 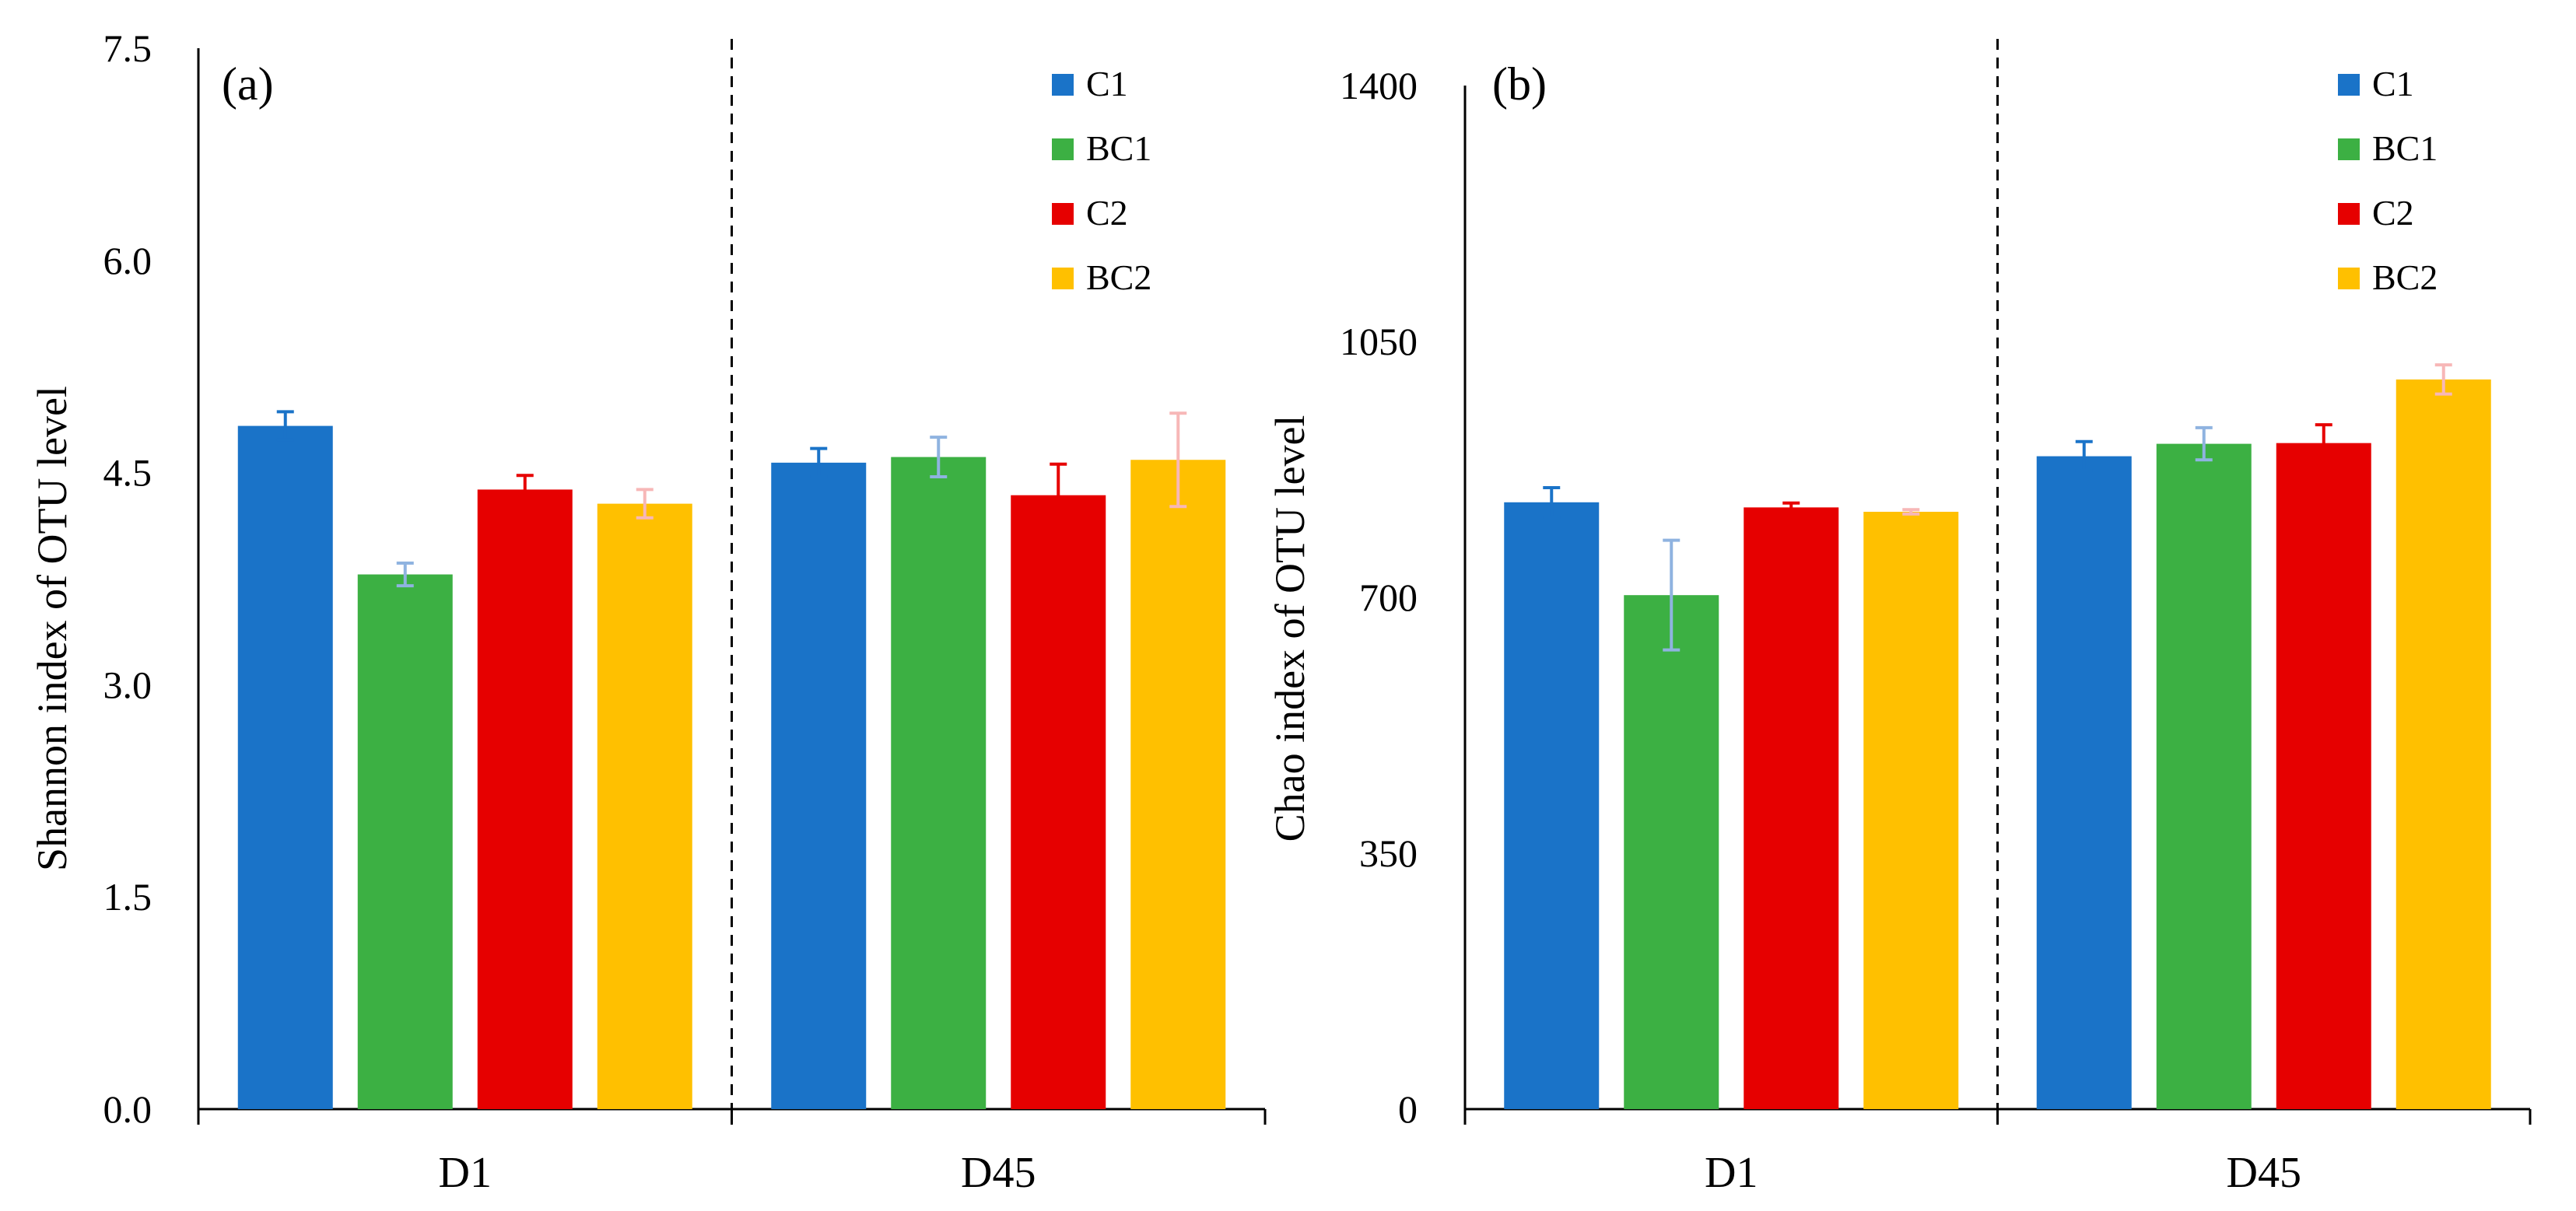 What do you see at coordinates (128, 48) in the screenshot?
I see `y-tick-label: 7.5` at bounding box center [128, 48].